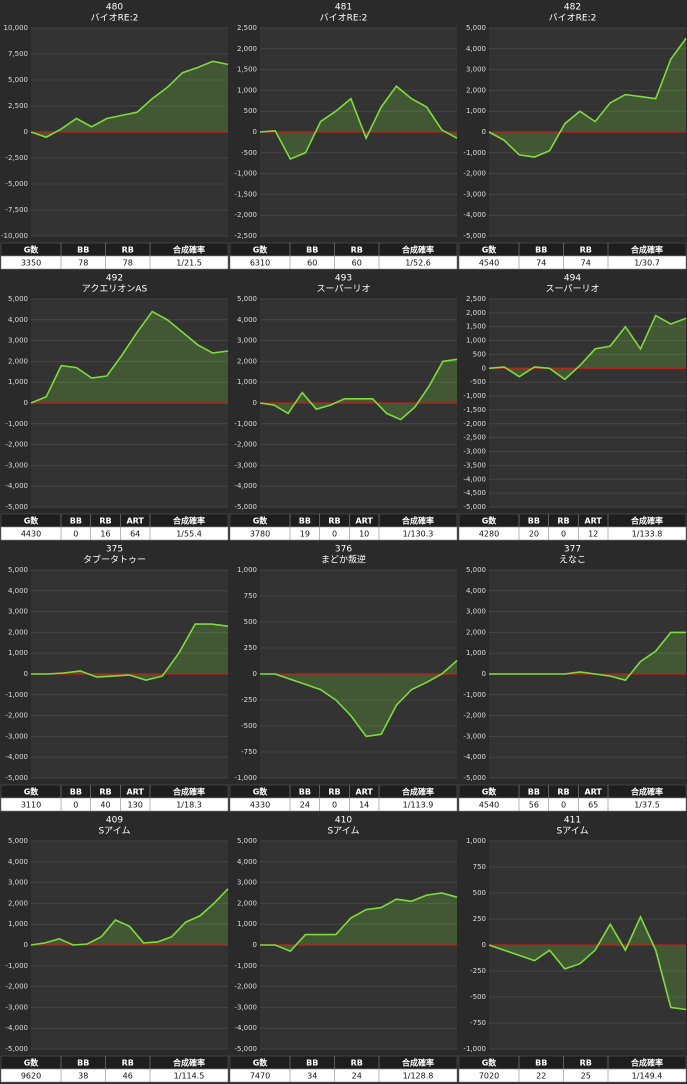 The image size is (687, 1084). I want to click on y-tick-label: 250, so click(250, 648).